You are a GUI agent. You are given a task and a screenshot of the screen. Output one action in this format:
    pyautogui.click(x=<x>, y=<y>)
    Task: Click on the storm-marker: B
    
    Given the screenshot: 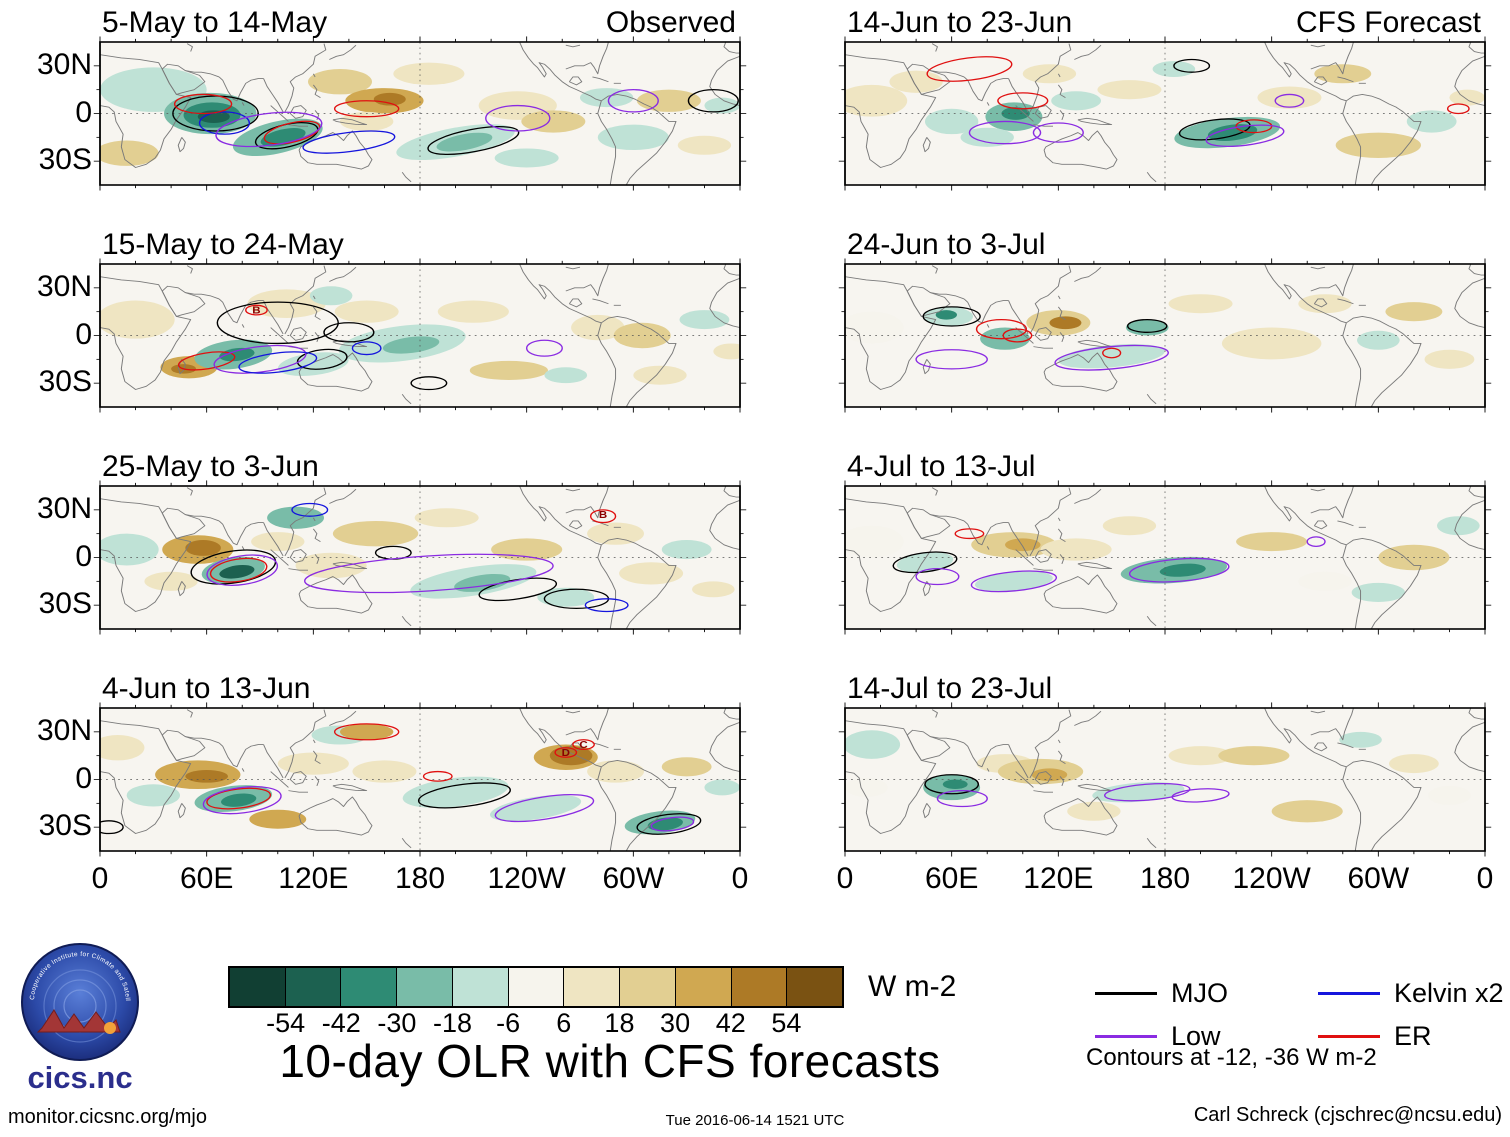 What is the action you would take?
    pyautogui.click(x=603, y=515)
    